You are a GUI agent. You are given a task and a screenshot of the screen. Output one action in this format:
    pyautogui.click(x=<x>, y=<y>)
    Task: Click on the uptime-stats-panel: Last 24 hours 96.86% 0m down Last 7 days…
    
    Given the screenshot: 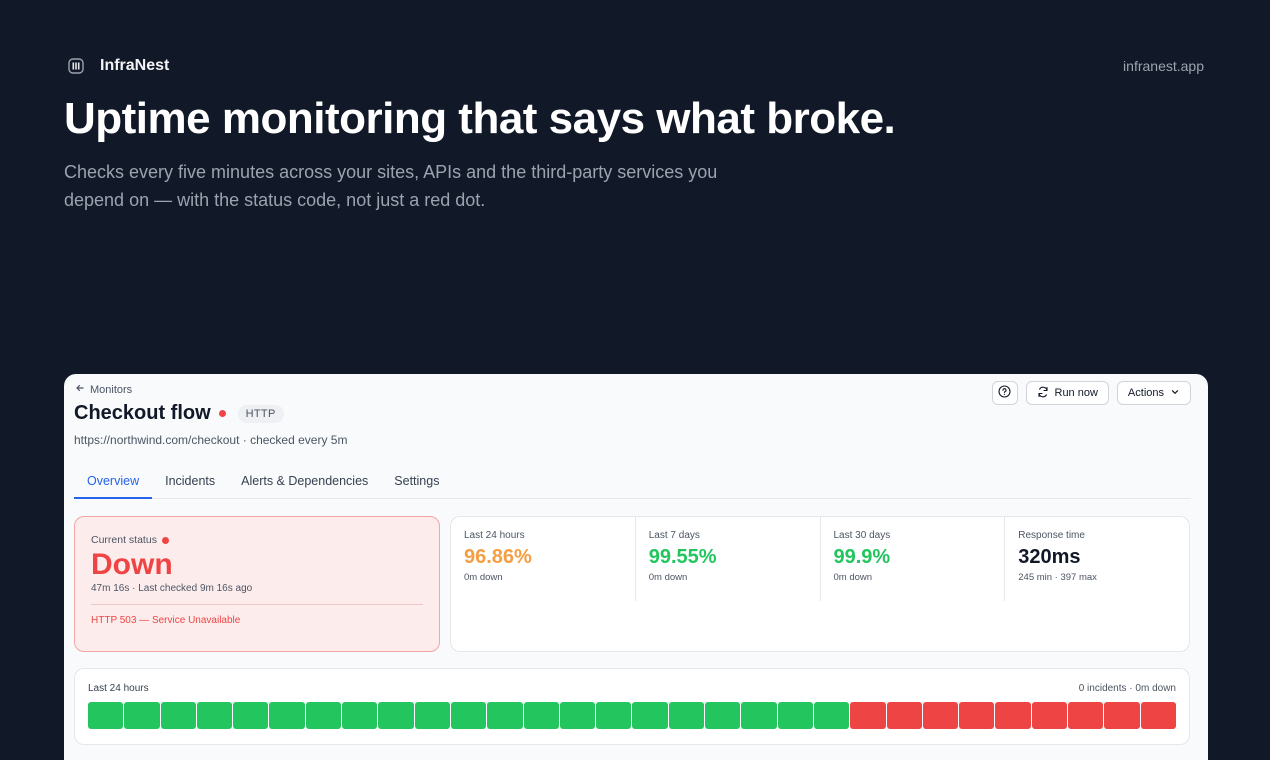 What is the action you would take?
    pyautogui.click(x=820, y=584)
    